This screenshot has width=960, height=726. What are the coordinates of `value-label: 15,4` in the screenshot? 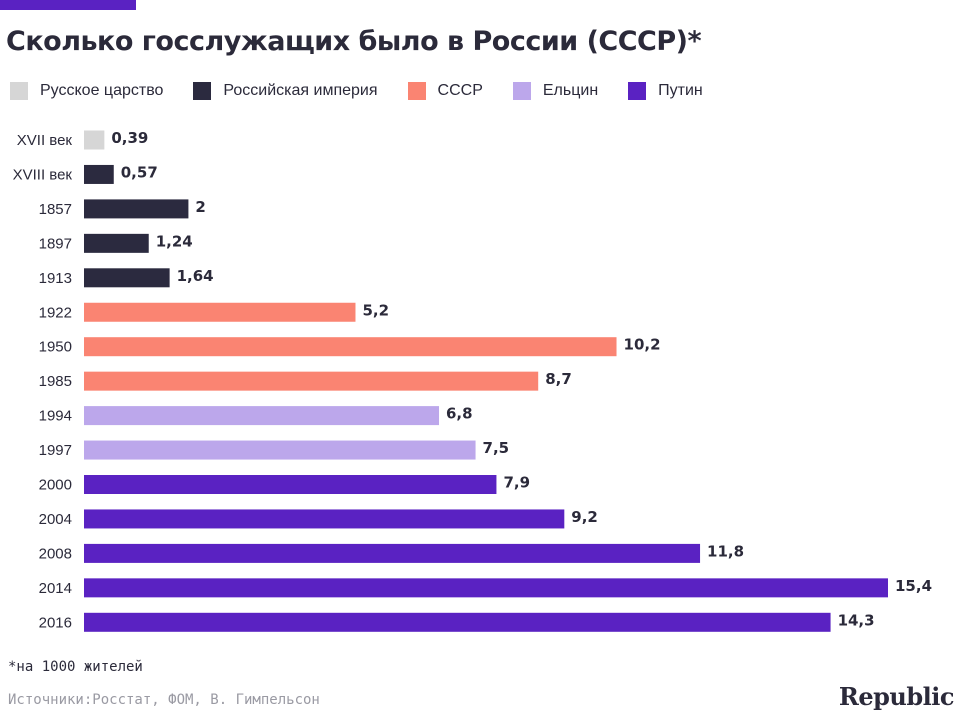 It's located at (913, 586).